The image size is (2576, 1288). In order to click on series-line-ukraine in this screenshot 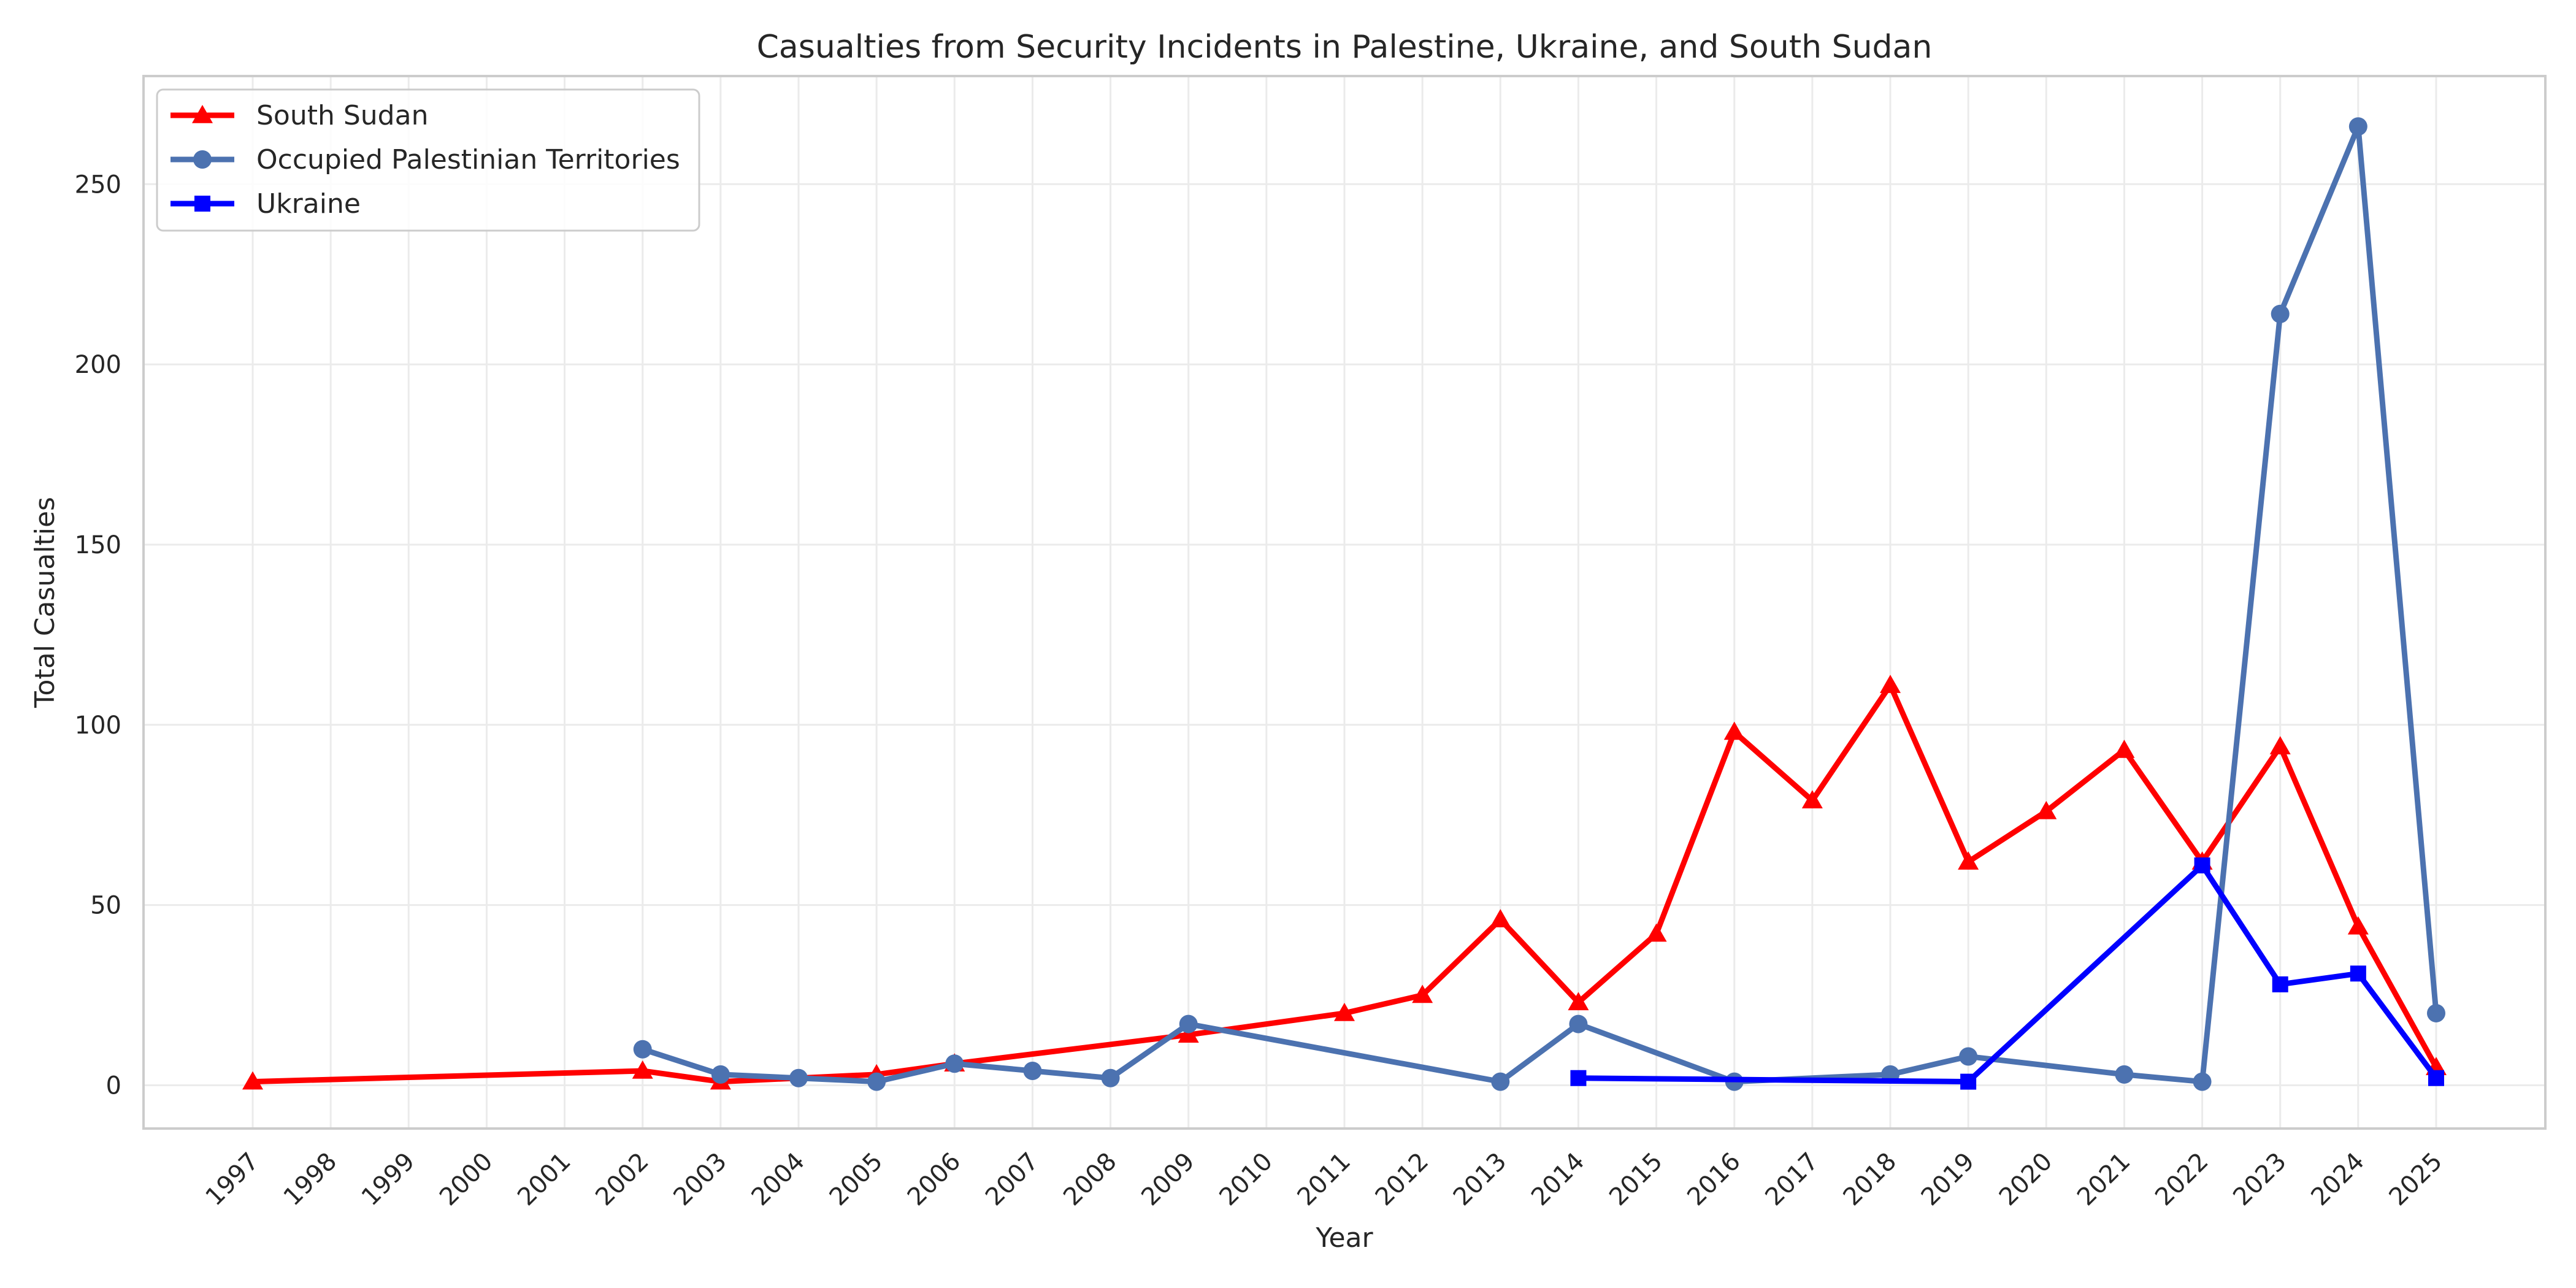, I will do `click(2007, 973)`.